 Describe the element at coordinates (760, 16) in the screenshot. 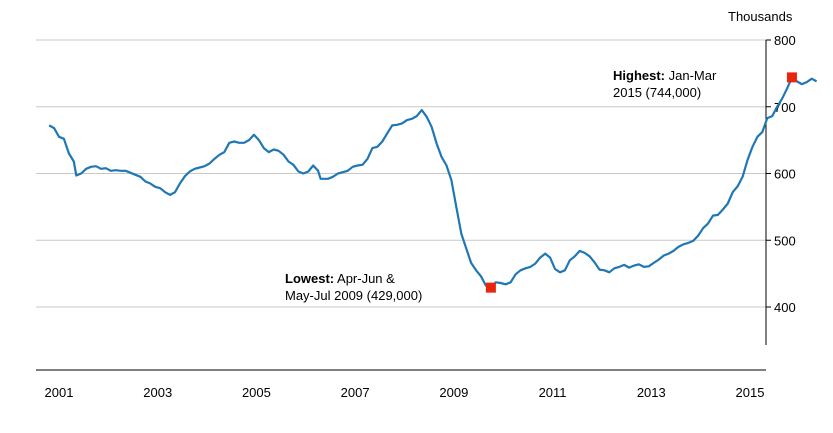

I see `unit-label: Thousands` at that location.